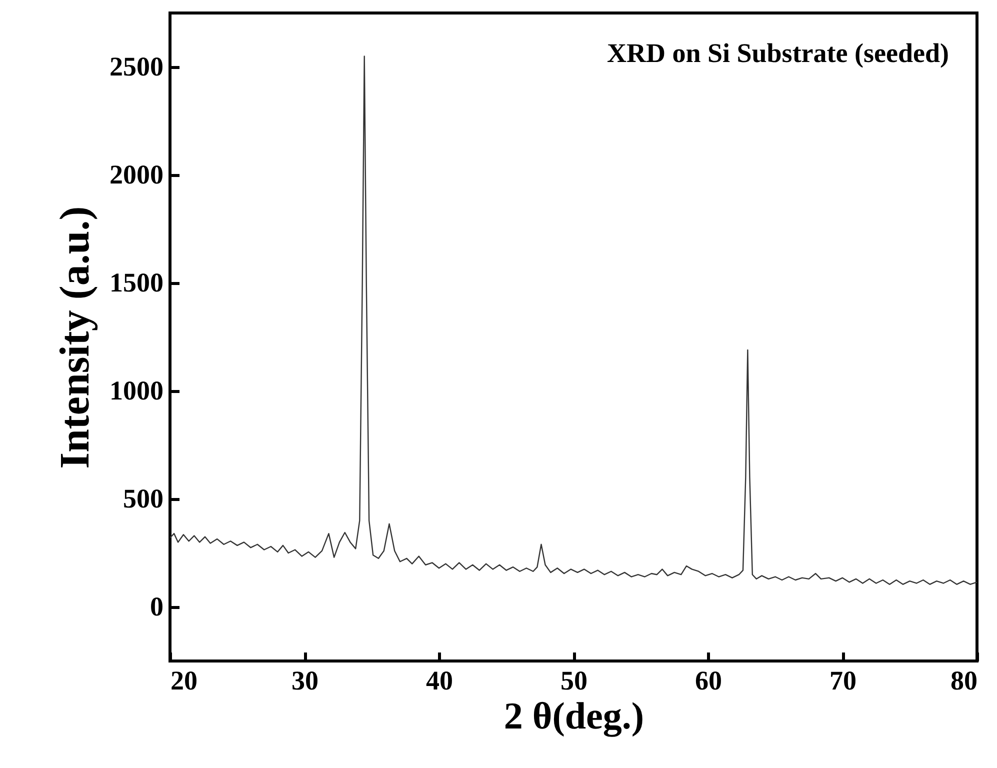  I want to click on x-tick-label: 70, so click(843, 681).